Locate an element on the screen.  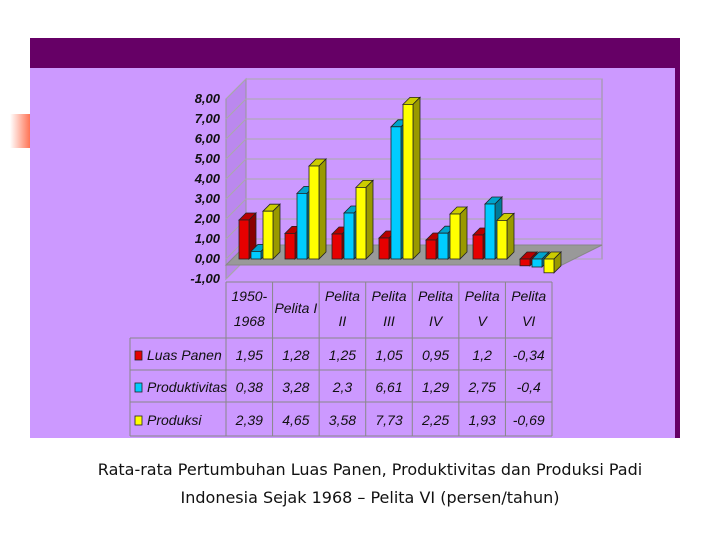
data-label: -0,4 is located at coordinates (529, 387).